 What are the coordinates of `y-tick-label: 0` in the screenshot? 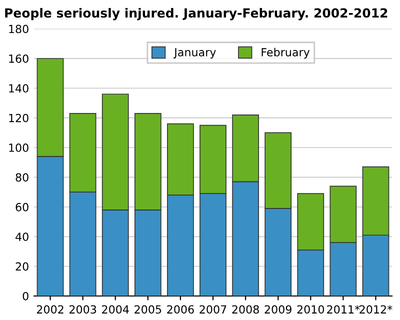 It's located at (25, 296).